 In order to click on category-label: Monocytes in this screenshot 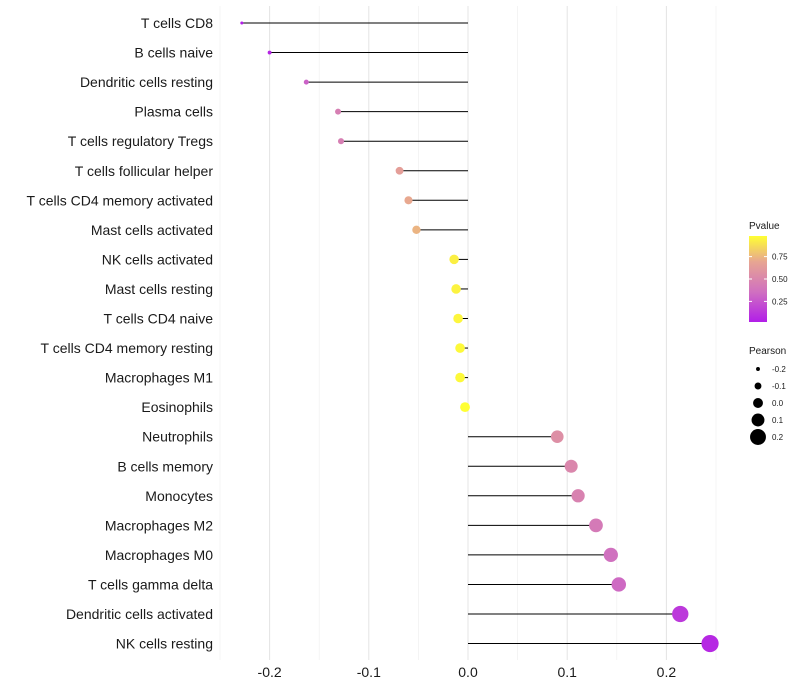, I will do `click(179, 496)`.